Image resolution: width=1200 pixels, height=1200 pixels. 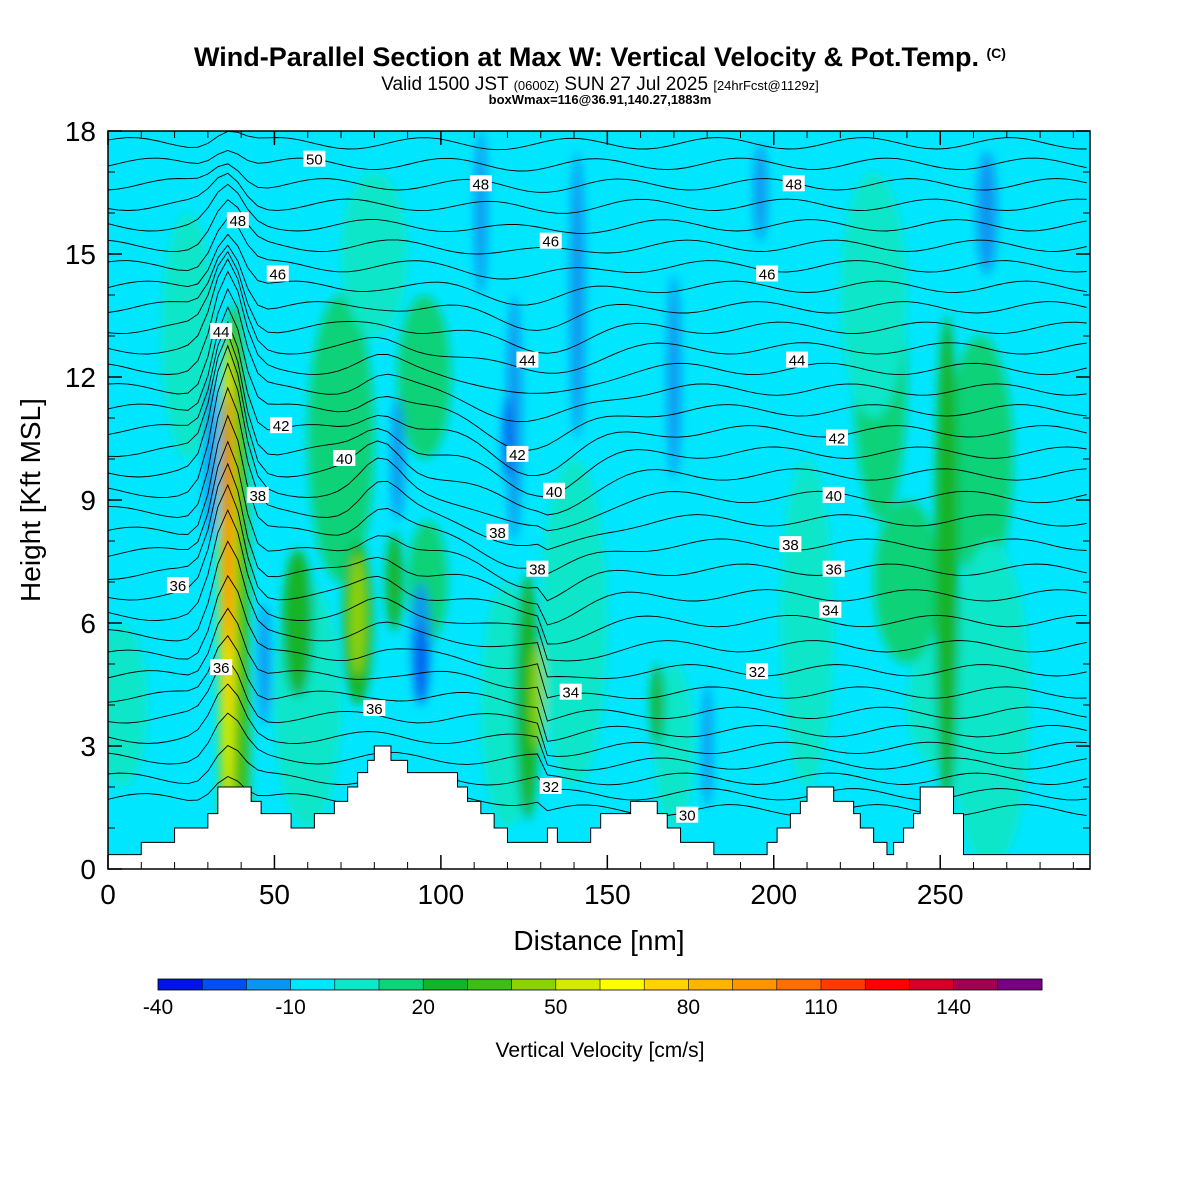 What do you see at coordinates (996, 53) in the screenshot?
I see `copyright-mark: (C)` at bounding box center [996, 53].